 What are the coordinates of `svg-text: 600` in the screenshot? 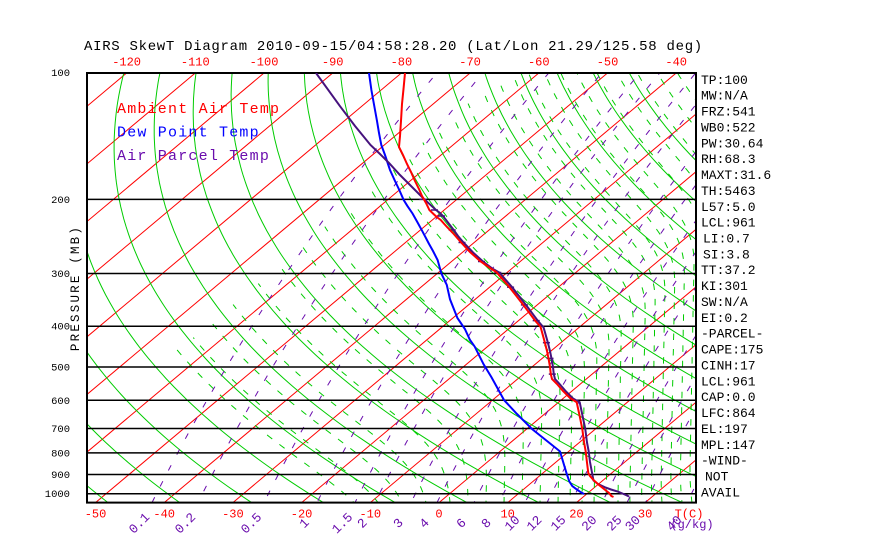 It's located at (60, 402).